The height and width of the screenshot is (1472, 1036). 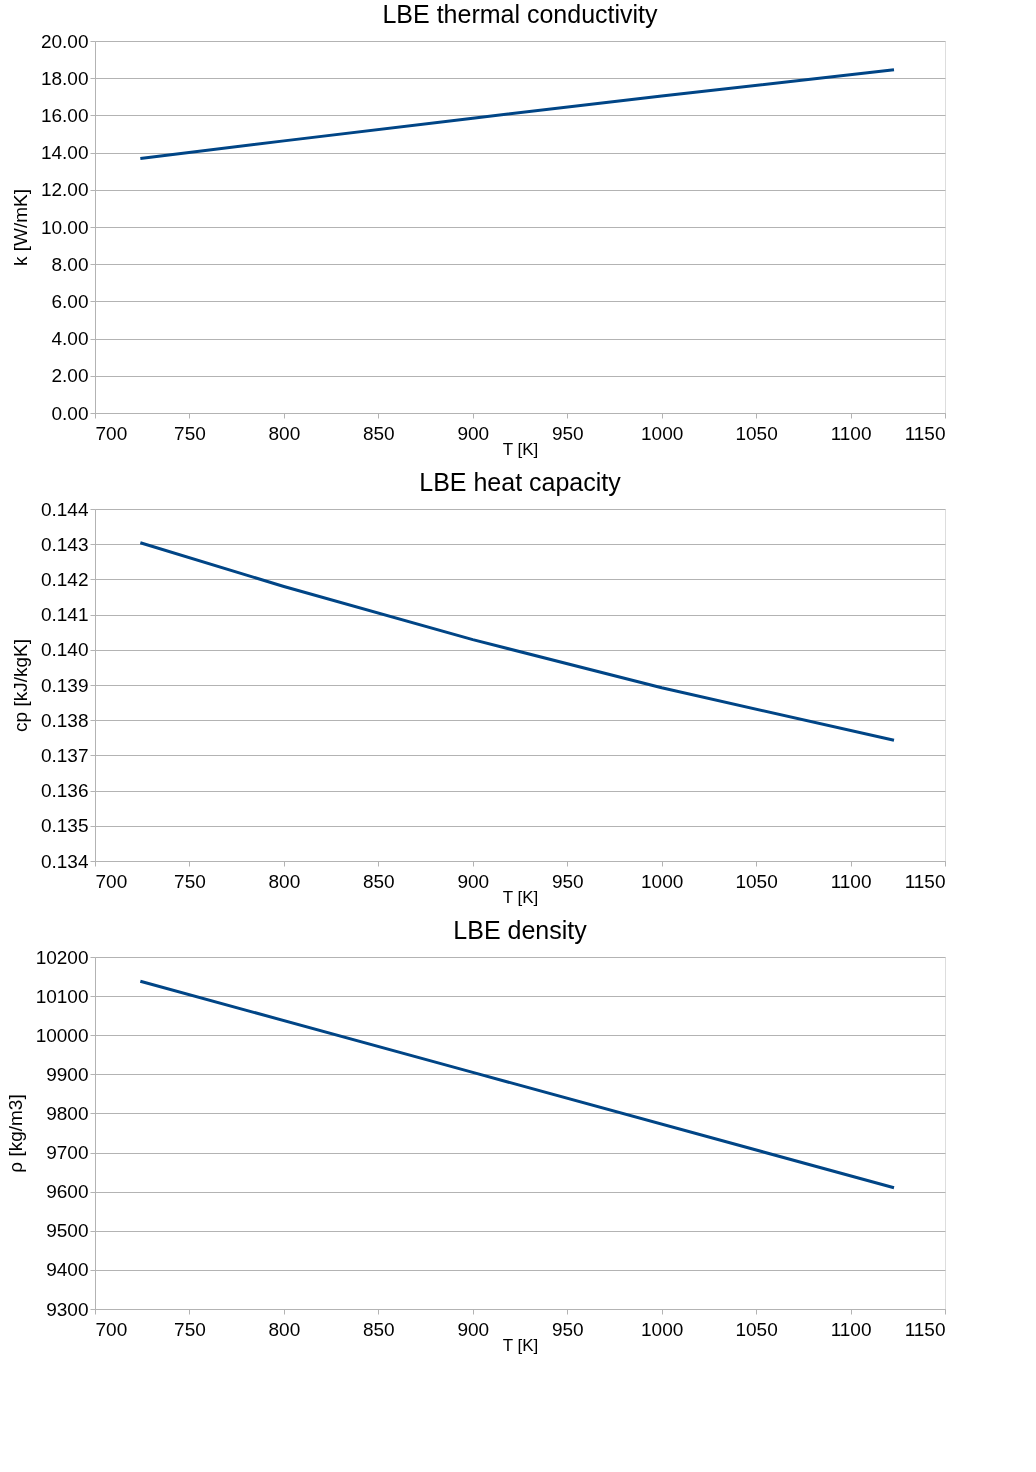 What do you see at coordinates (520, 482) in the screenshot?
I see `chart-title: LBE heat capacity` at bounding box center [520, 482].